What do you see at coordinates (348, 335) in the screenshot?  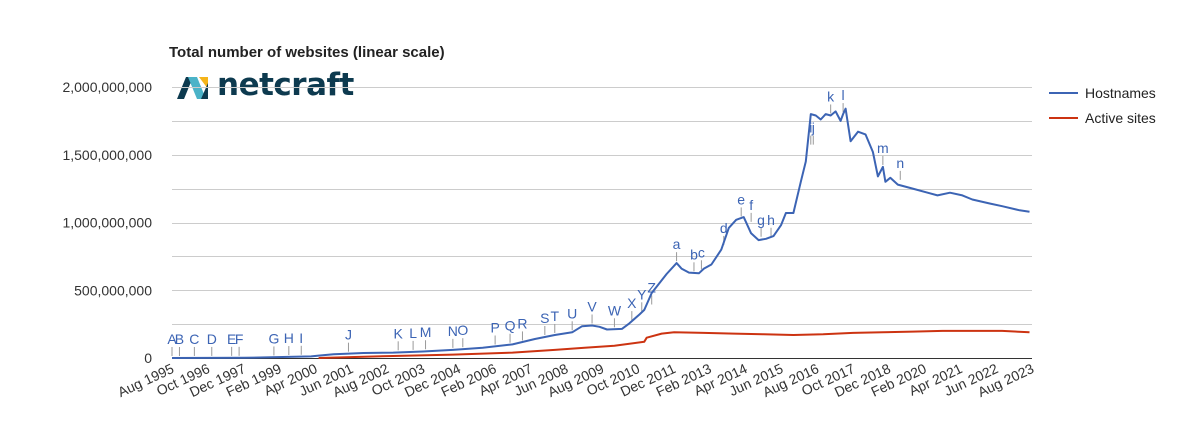 I see `annotation-label: J` at bounding box center [348, 335].